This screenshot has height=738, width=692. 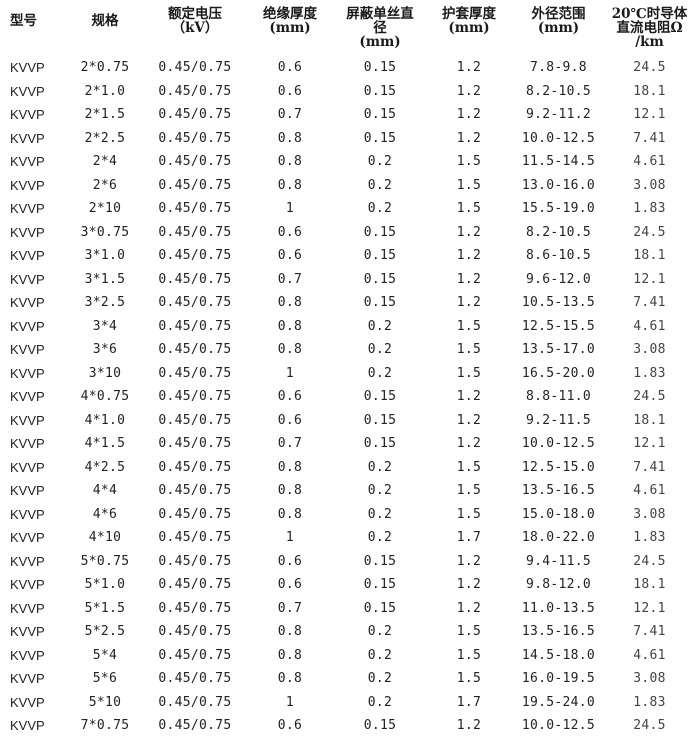 What do you see at coordinates (558, 350) in the screenshot?
I see `cell-outer-diameter: 13.5-17.0` at bounding box center [558, 350].